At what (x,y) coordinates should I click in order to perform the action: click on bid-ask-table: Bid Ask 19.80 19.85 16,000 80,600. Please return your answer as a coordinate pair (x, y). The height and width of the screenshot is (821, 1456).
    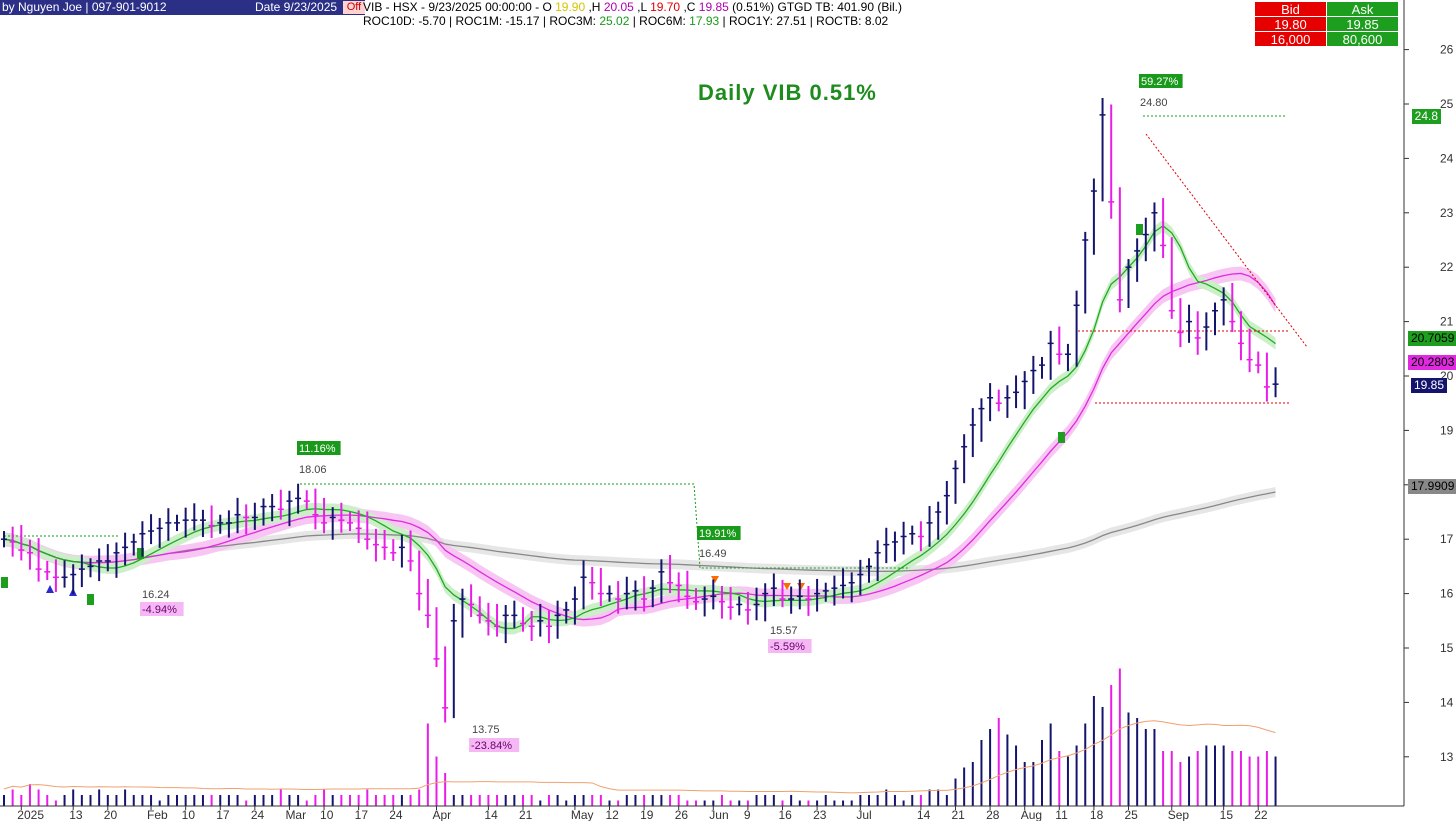
    Looking at the image, I should click on (1326, 24).